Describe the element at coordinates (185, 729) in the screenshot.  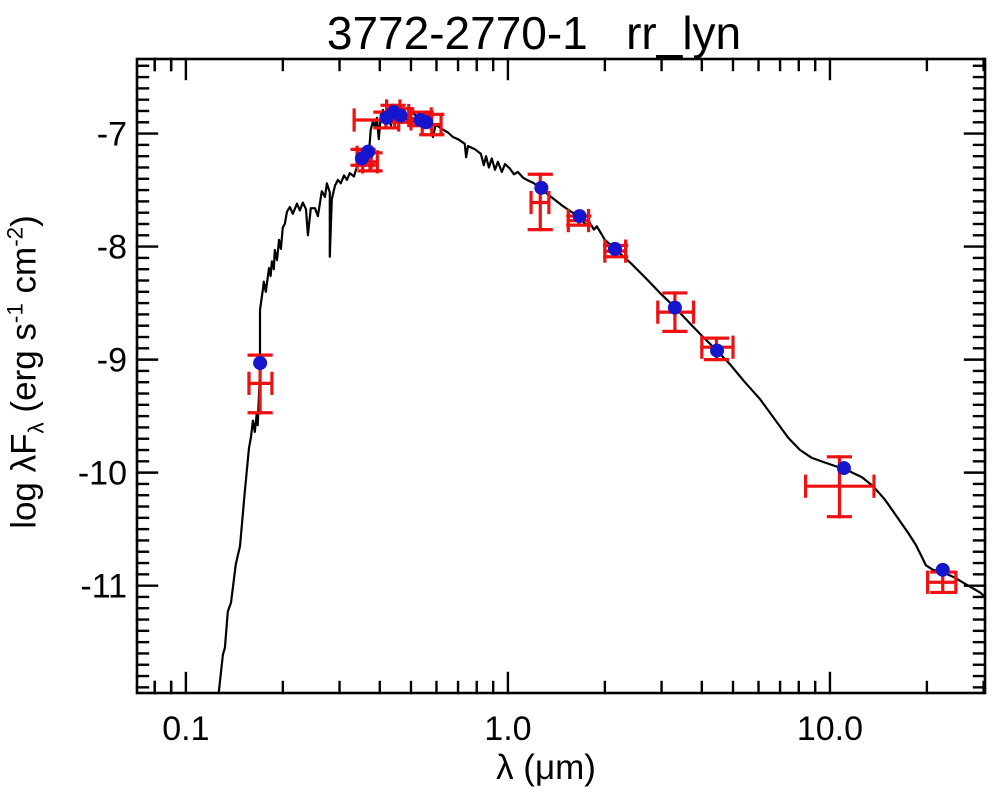
I see `x-tick-label: 0.1` at that location.